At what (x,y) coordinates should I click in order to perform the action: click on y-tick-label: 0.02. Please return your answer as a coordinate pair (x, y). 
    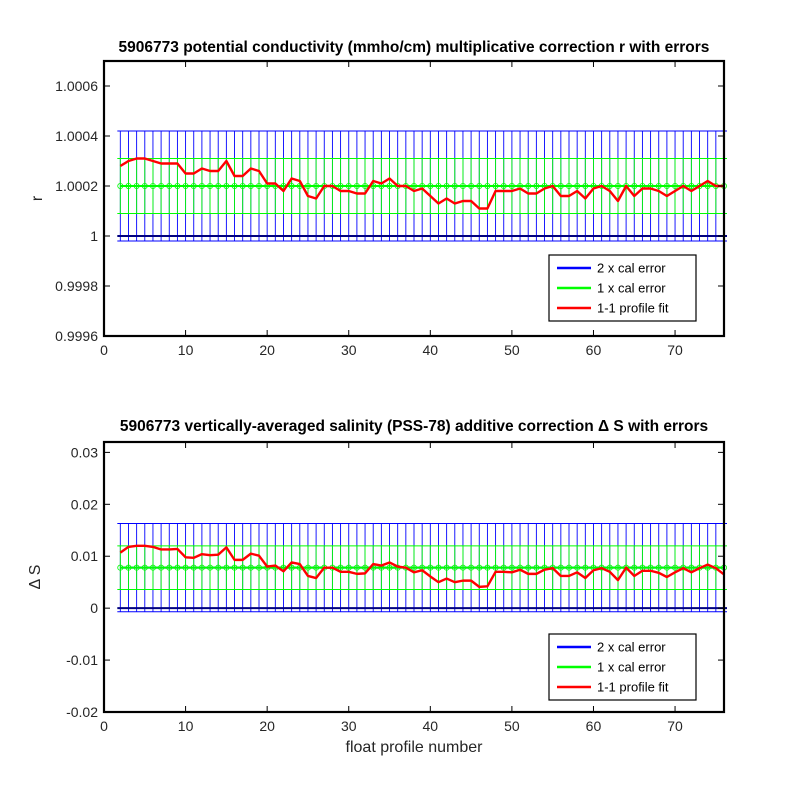
    Looking at the image, I should click on (84, 504).